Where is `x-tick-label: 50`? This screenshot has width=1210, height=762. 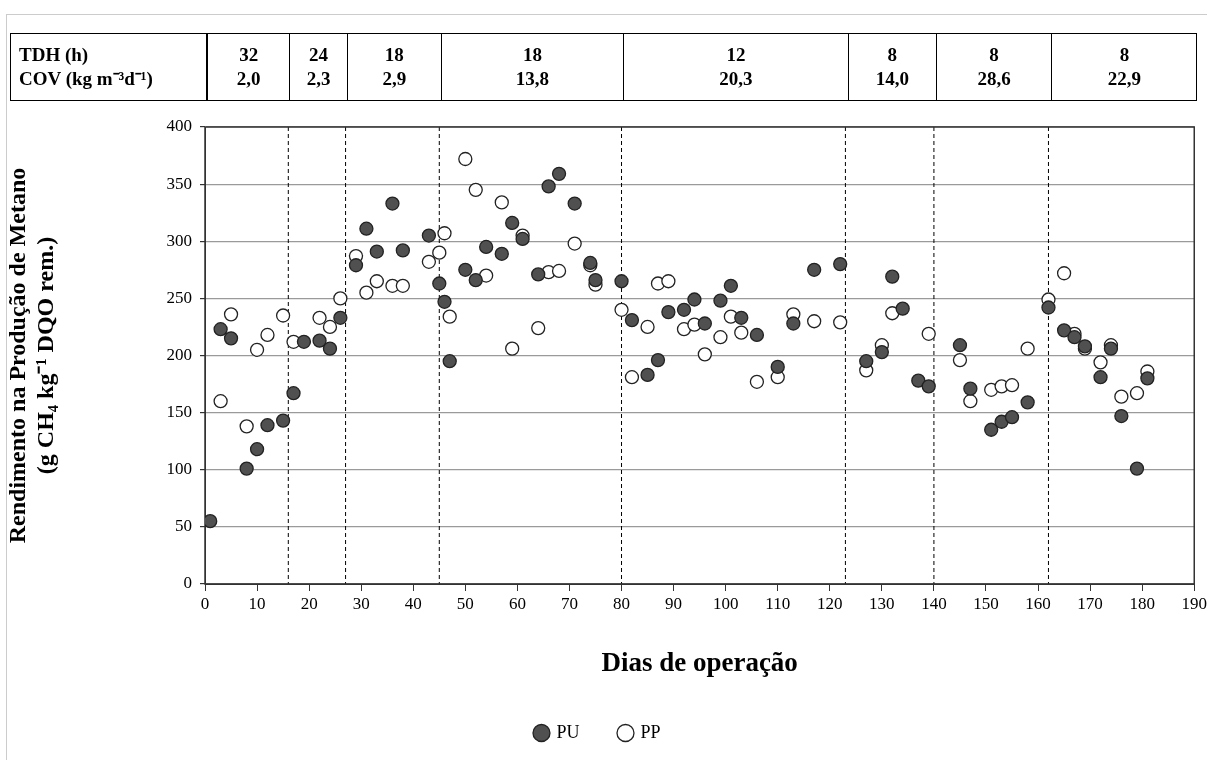
x-tick-label: 50 is located at coordinates (465, 603).